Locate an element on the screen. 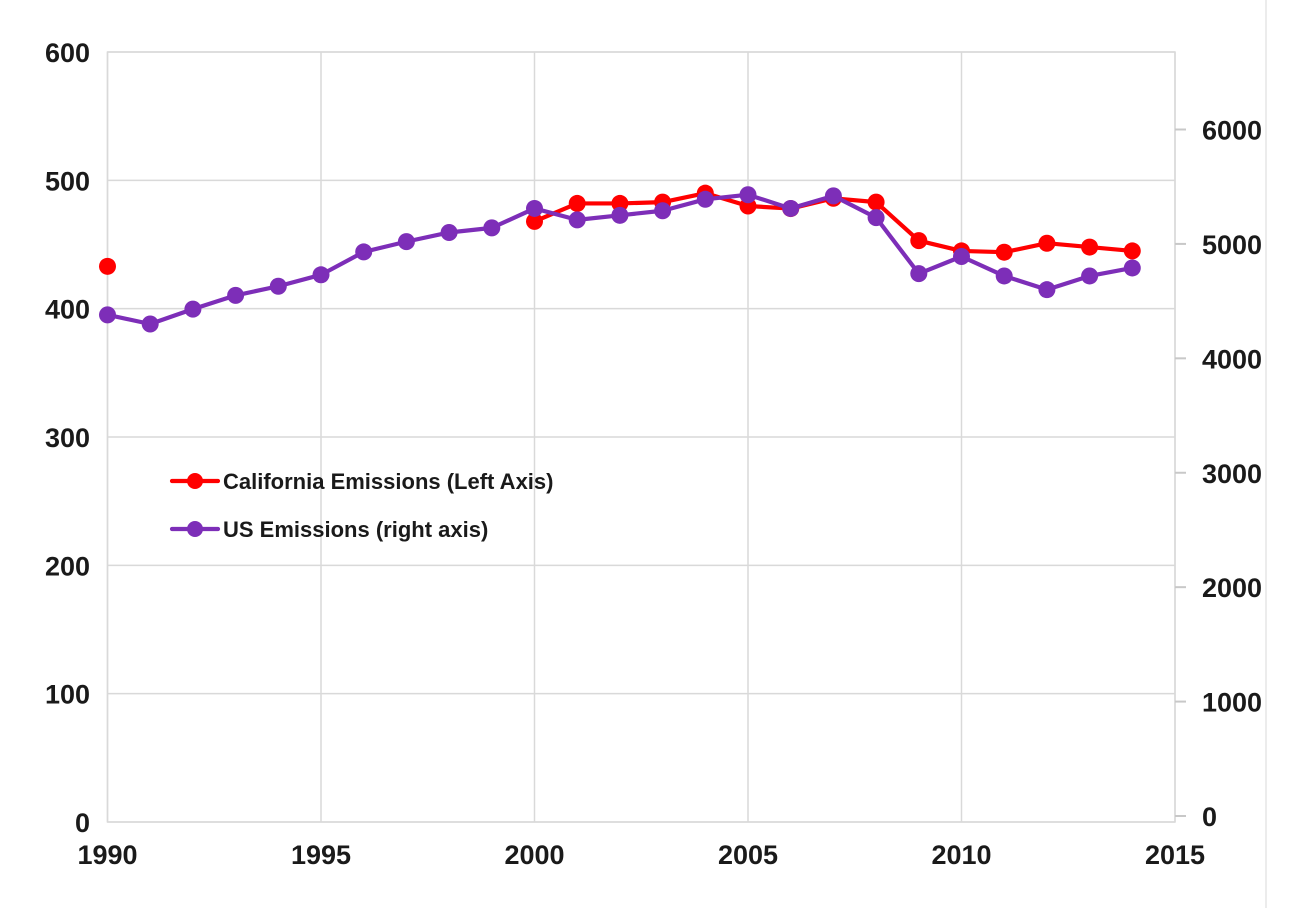 The height and width of the screenshot is (908, 1294). x-axis-tick-label: 1990 is located at coordinates (107, 855).